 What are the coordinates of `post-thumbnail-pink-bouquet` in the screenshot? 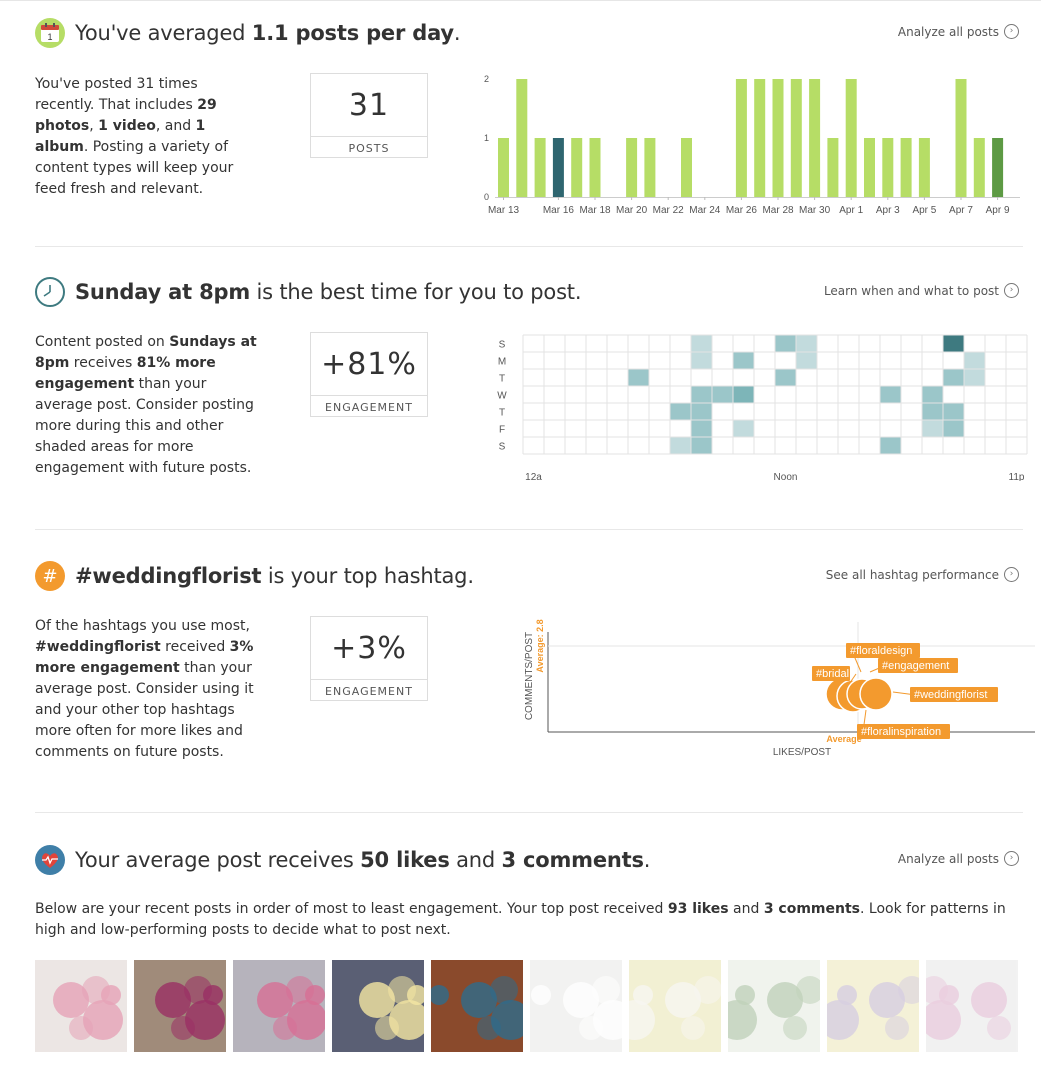 It's located at (180, 1006).